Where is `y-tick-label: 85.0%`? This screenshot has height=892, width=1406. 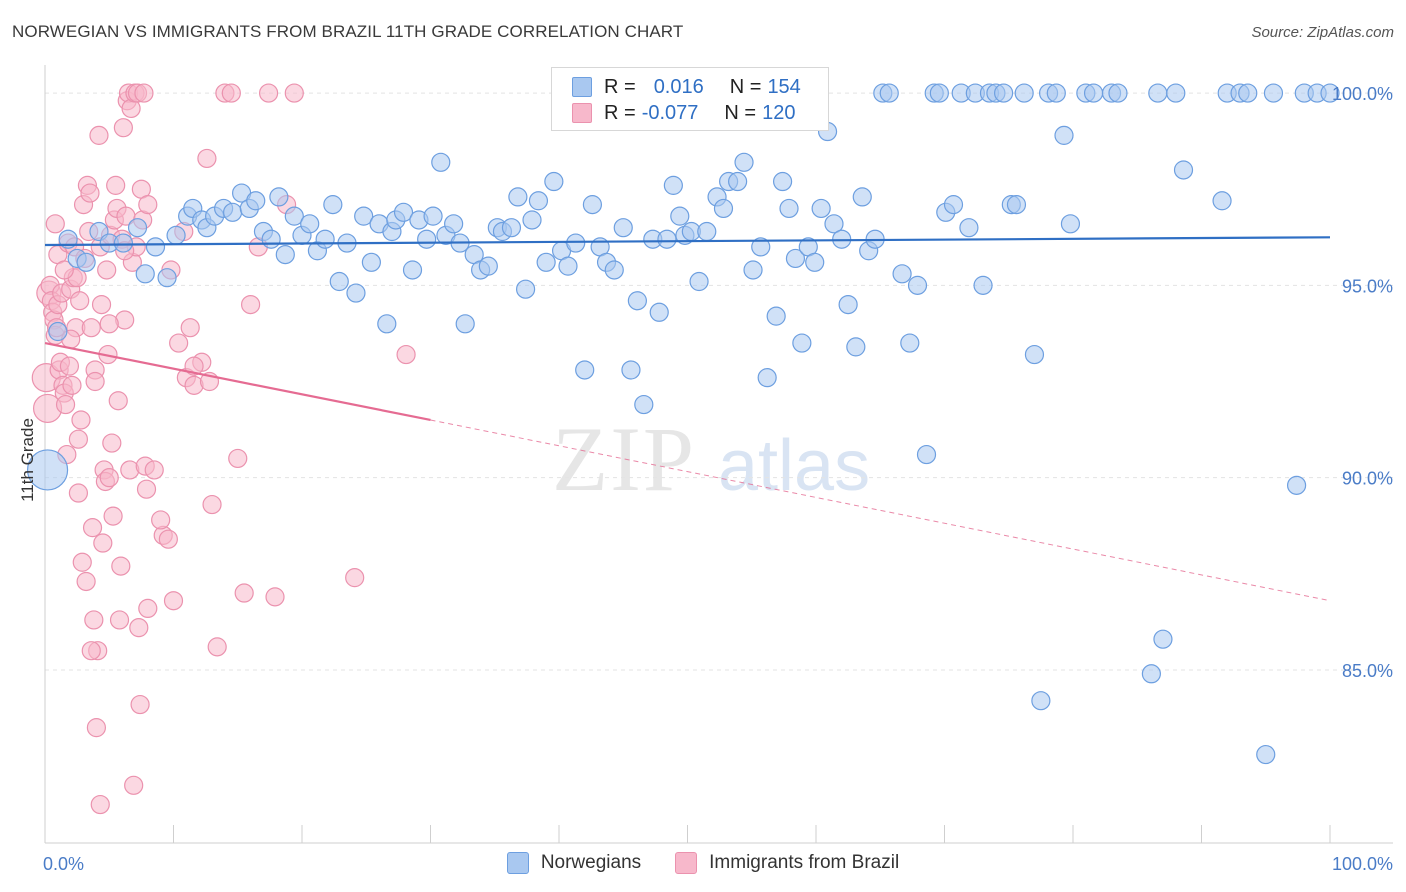
y-tick-label: 85.0% is located at coordinates (1367, 671).